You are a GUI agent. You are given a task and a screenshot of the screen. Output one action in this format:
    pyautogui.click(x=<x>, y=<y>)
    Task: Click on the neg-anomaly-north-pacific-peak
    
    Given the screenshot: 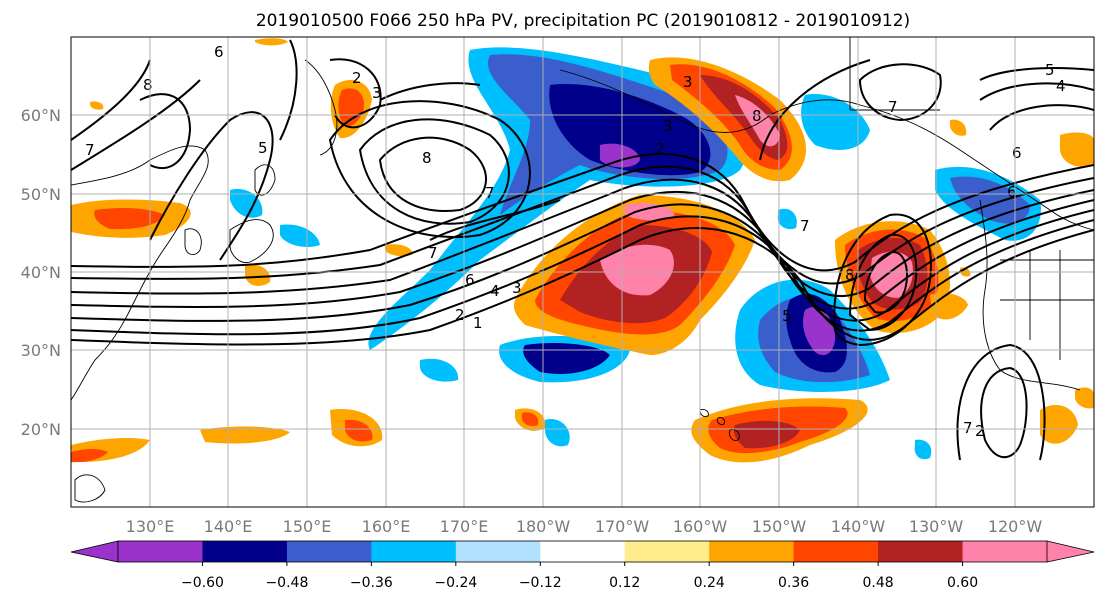 What is the action you would take?
    pyautogui.click(x=620, y=155)
    